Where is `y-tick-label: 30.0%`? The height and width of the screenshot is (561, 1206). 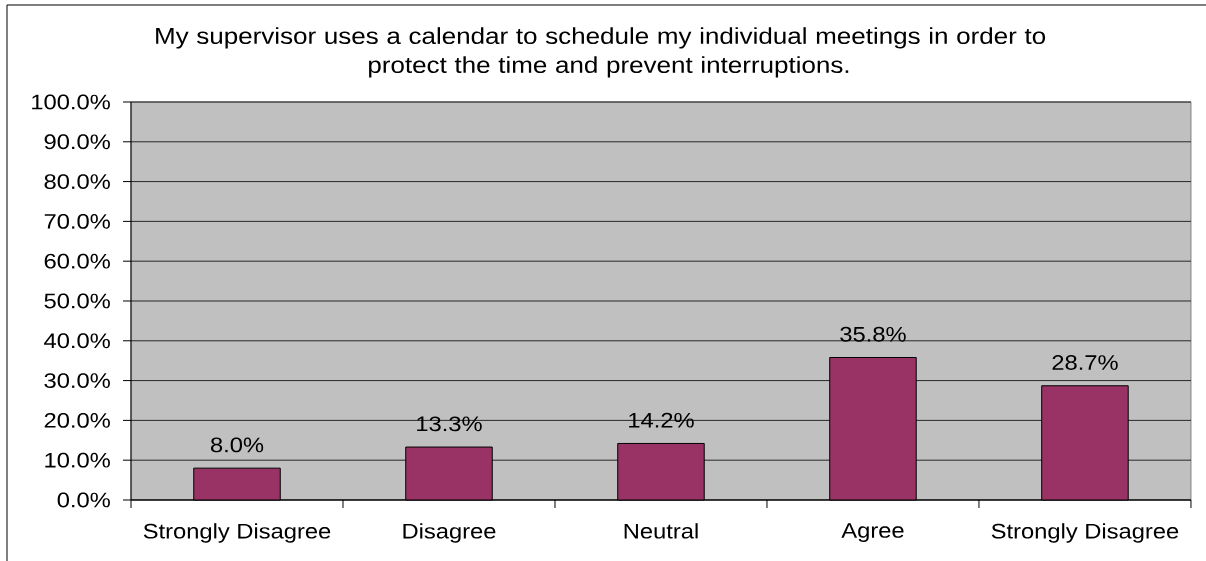
y-tick-label: 30.0% is located at coordinates (77, 381).